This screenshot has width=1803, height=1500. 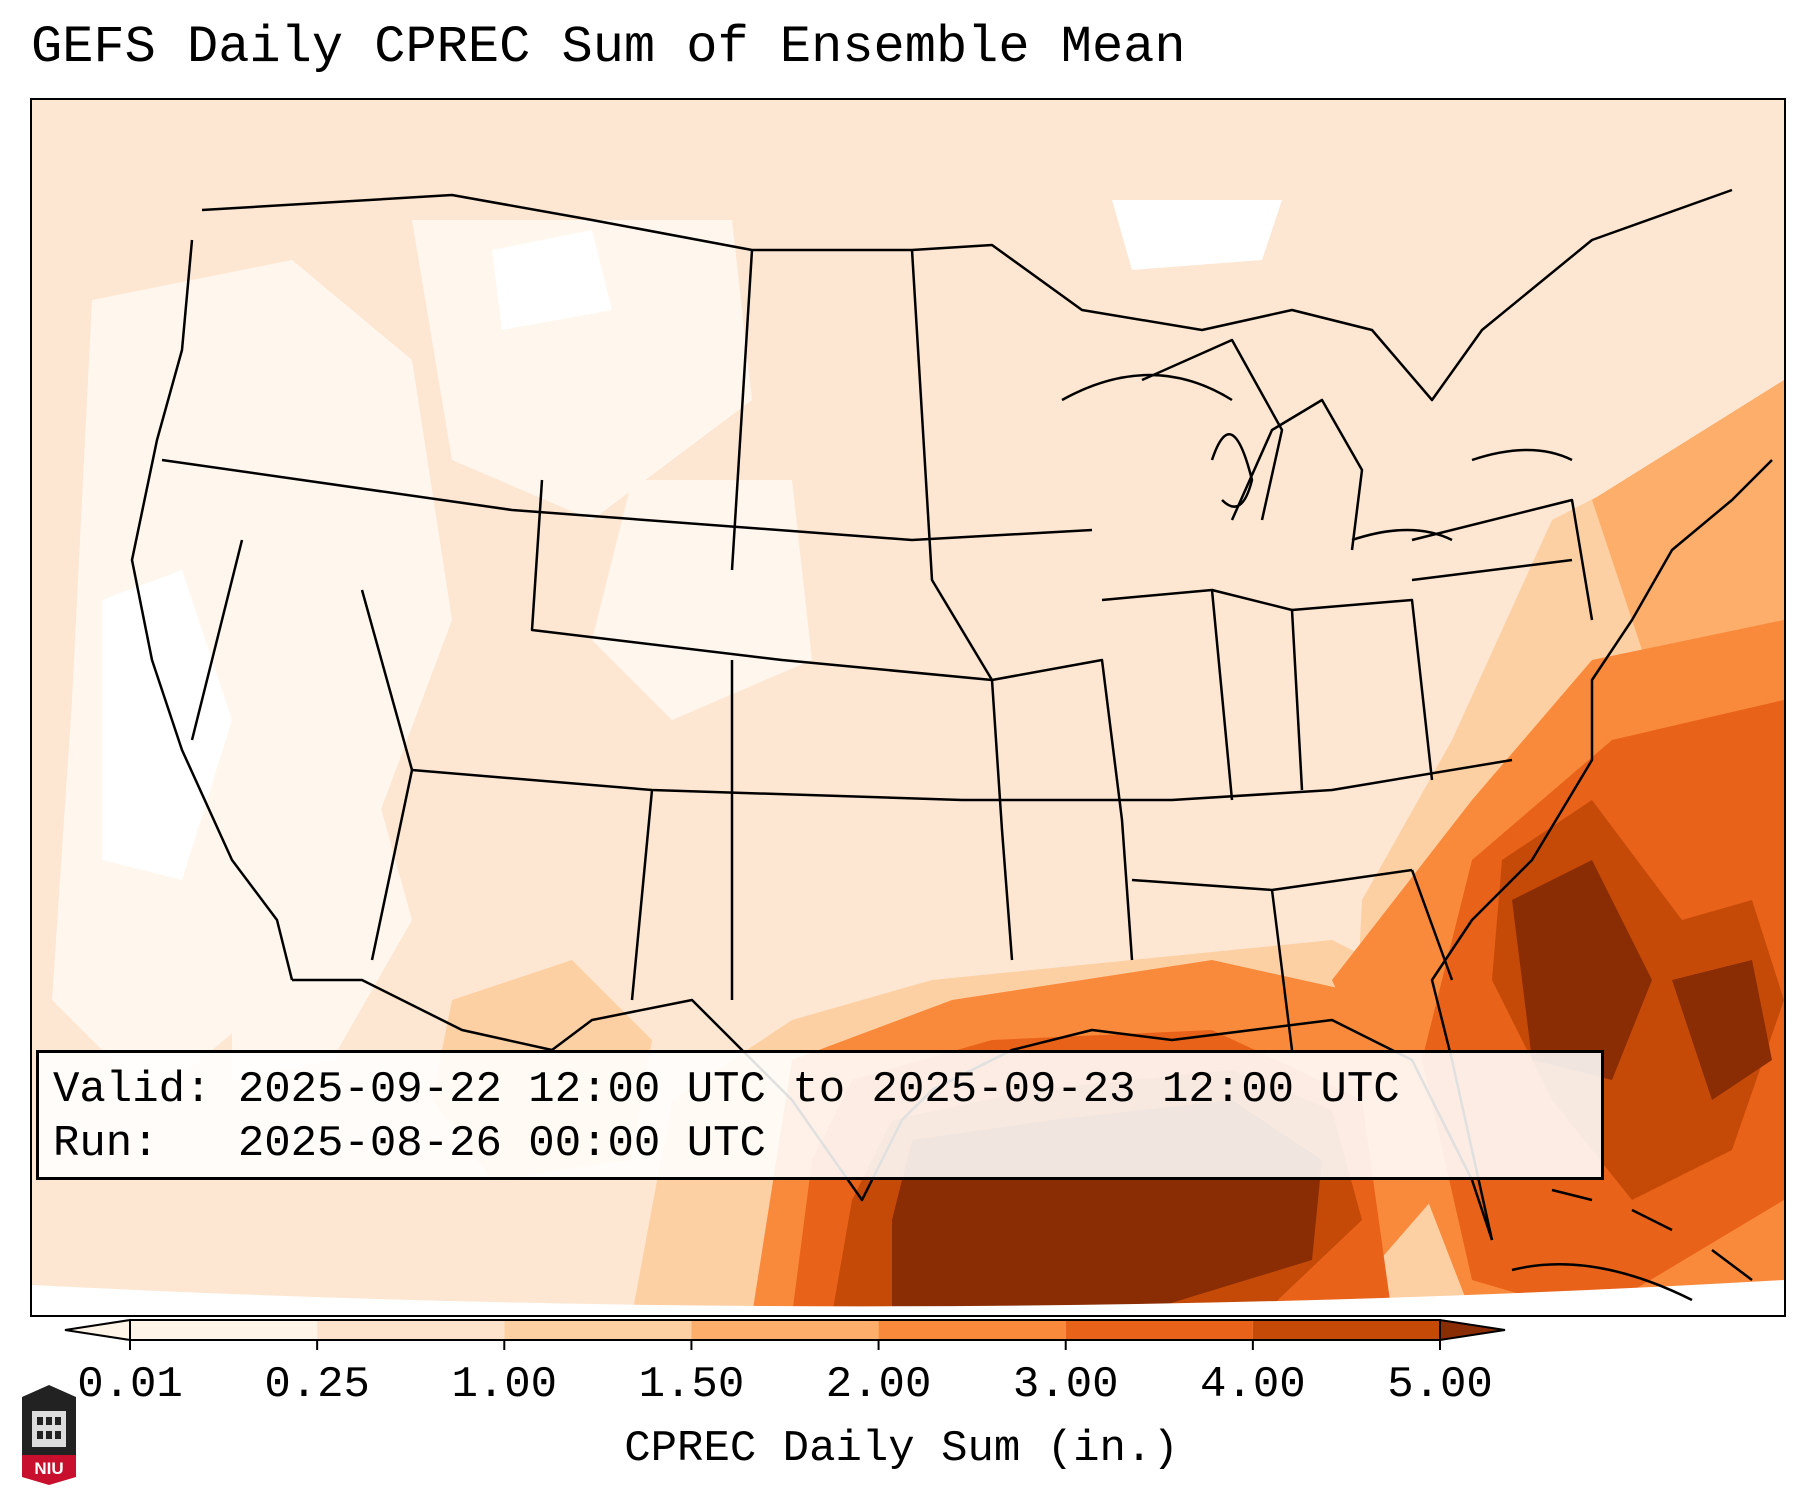 What do you see at coordinates (48, 1468) in the screenshot?
I see `logo-text: NIU` at bounding box center [48, 1468].